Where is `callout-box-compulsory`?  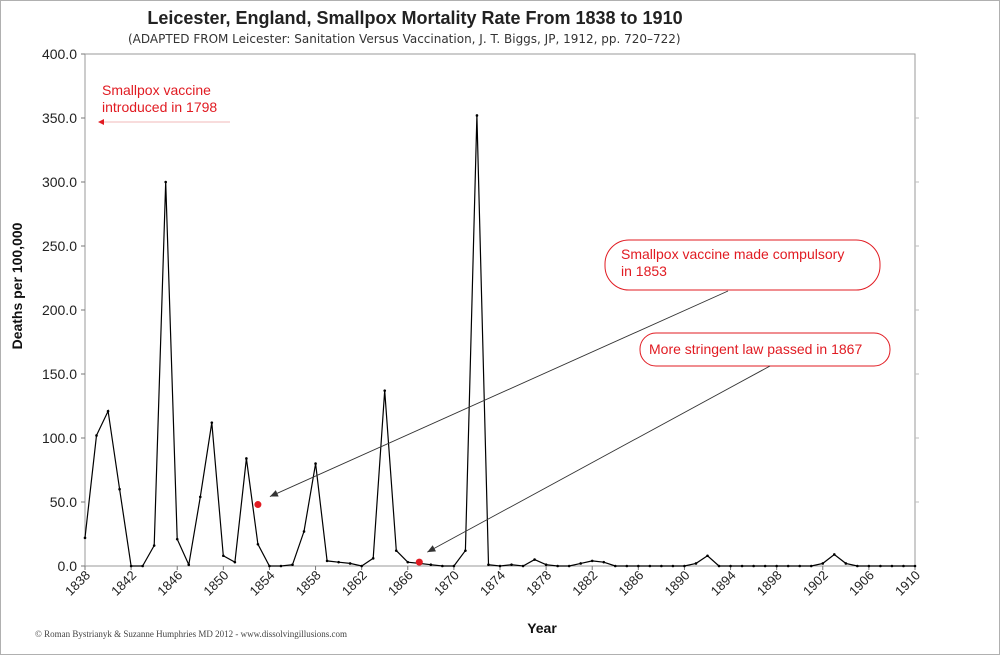
callout-box-compulsory is located at coordinates (742, 265).